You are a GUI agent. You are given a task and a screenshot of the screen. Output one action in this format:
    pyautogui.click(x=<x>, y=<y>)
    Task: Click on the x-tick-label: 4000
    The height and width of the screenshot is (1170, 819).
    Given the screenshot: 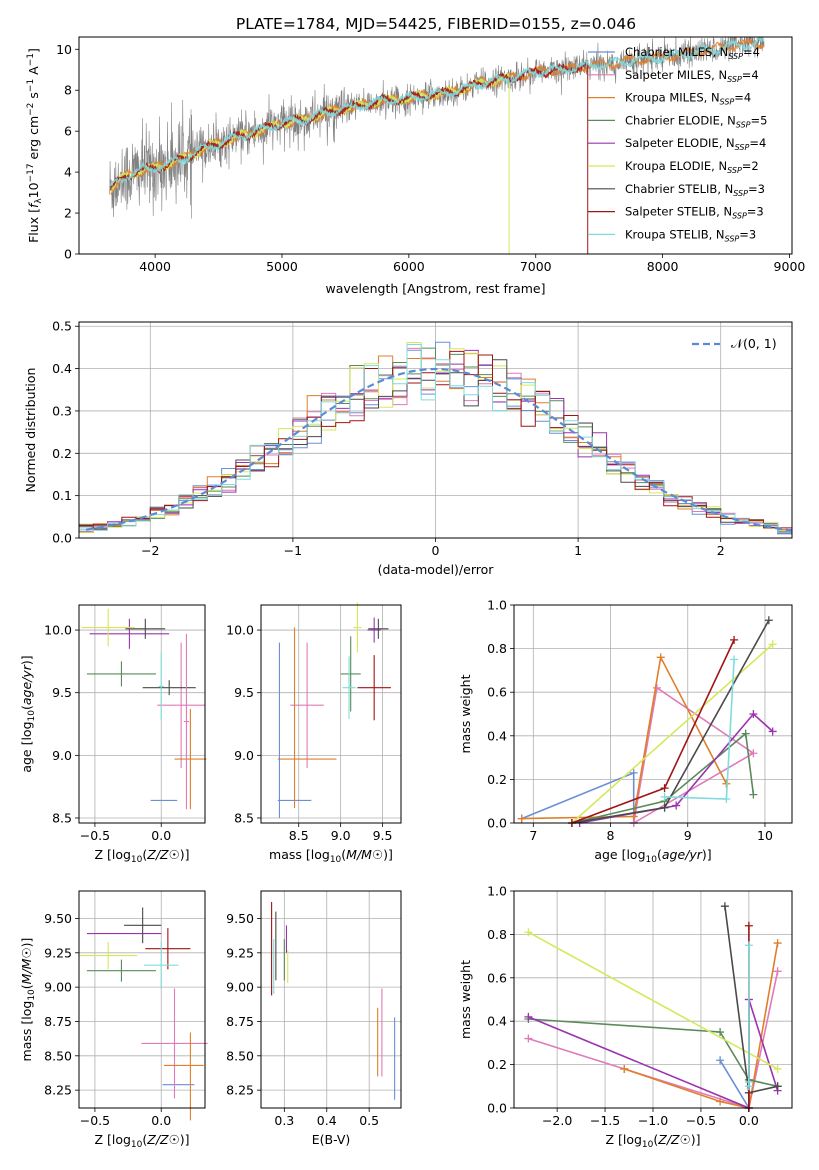 What is the action you would take?
    pyautogui.click(x=155, y=266)
    